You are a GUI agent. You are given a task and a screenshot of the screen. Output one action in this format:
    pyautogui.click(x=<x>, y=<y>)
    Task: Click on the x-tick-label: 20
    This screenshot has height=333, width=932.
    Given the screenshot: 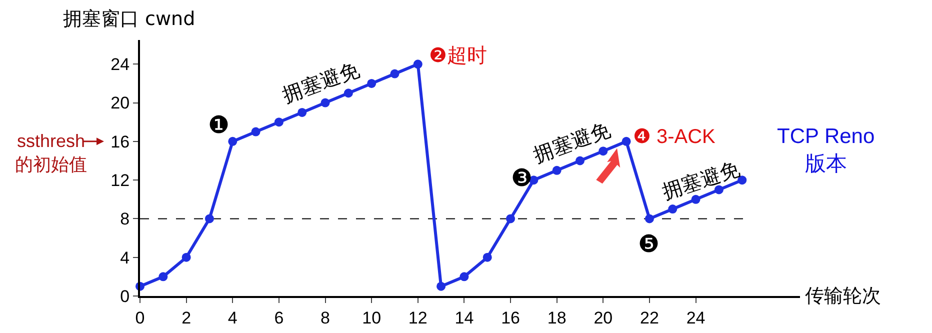 What is the action you would take?
    pyautogui.click(x=603, y=318)
    